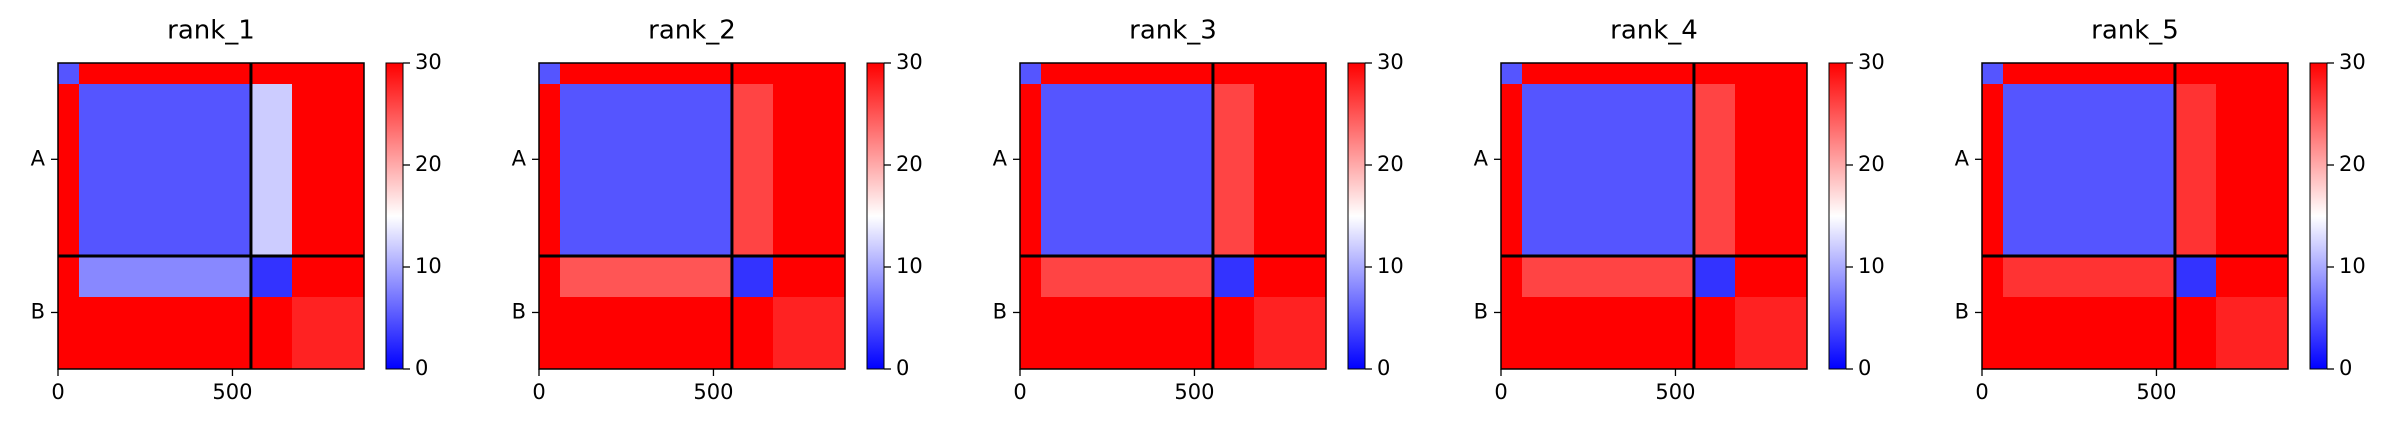  I want to click on chart-title: rank_5, so click(2135, 31).